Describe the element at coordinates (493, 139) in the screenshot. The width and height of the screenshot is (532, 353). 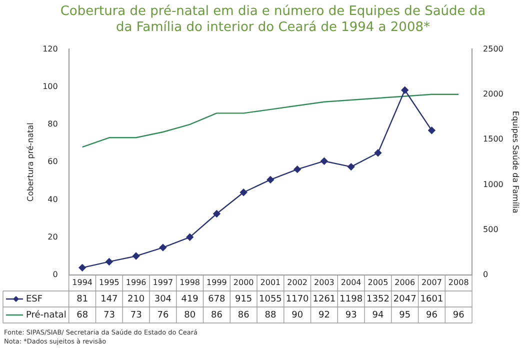
I see `y2-tick-label: 1500` at that location.